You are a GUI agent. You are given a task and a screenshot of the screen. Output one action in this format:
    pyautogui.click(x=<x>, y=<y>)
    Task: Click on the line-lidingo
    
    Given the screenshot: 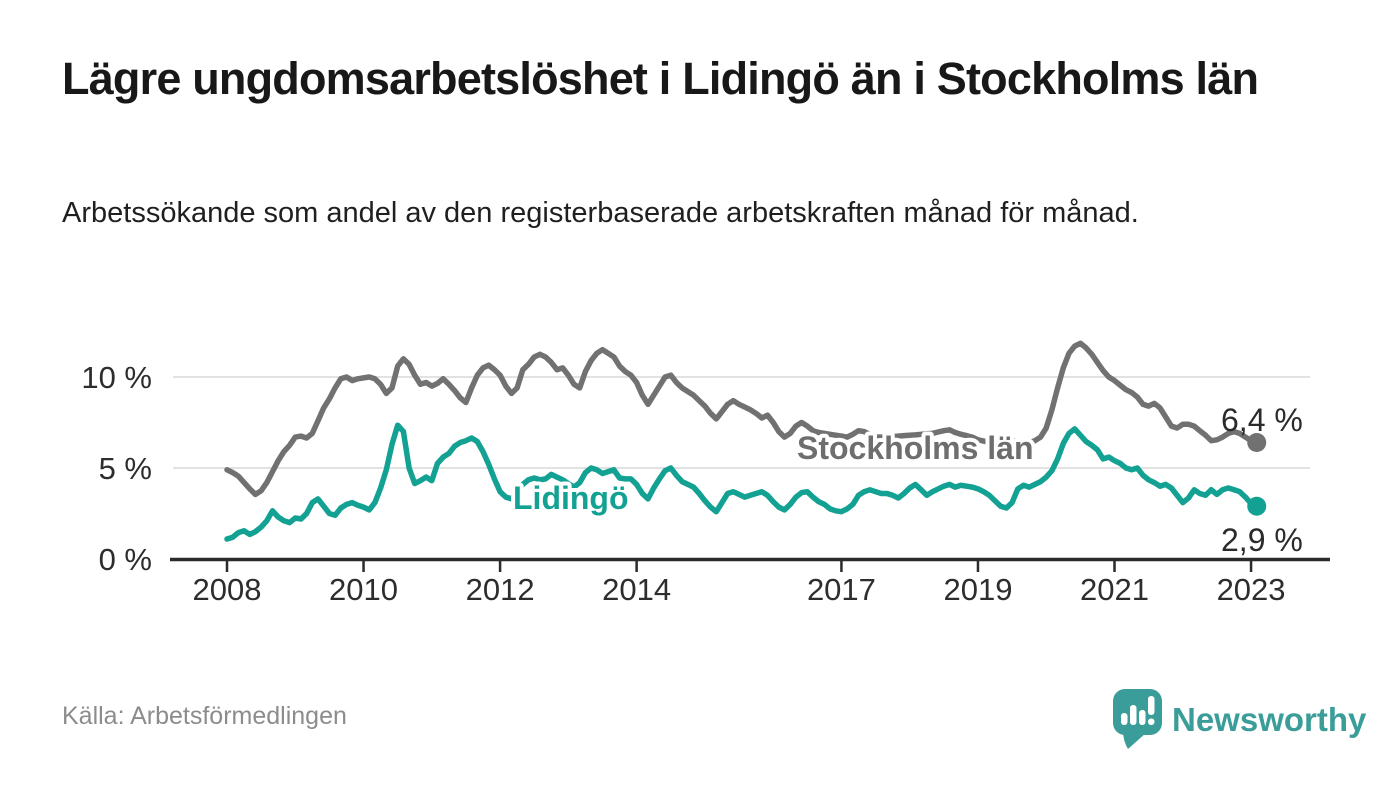 What is the action you would take?
    pyautogui.click(x=742, y=482)
    